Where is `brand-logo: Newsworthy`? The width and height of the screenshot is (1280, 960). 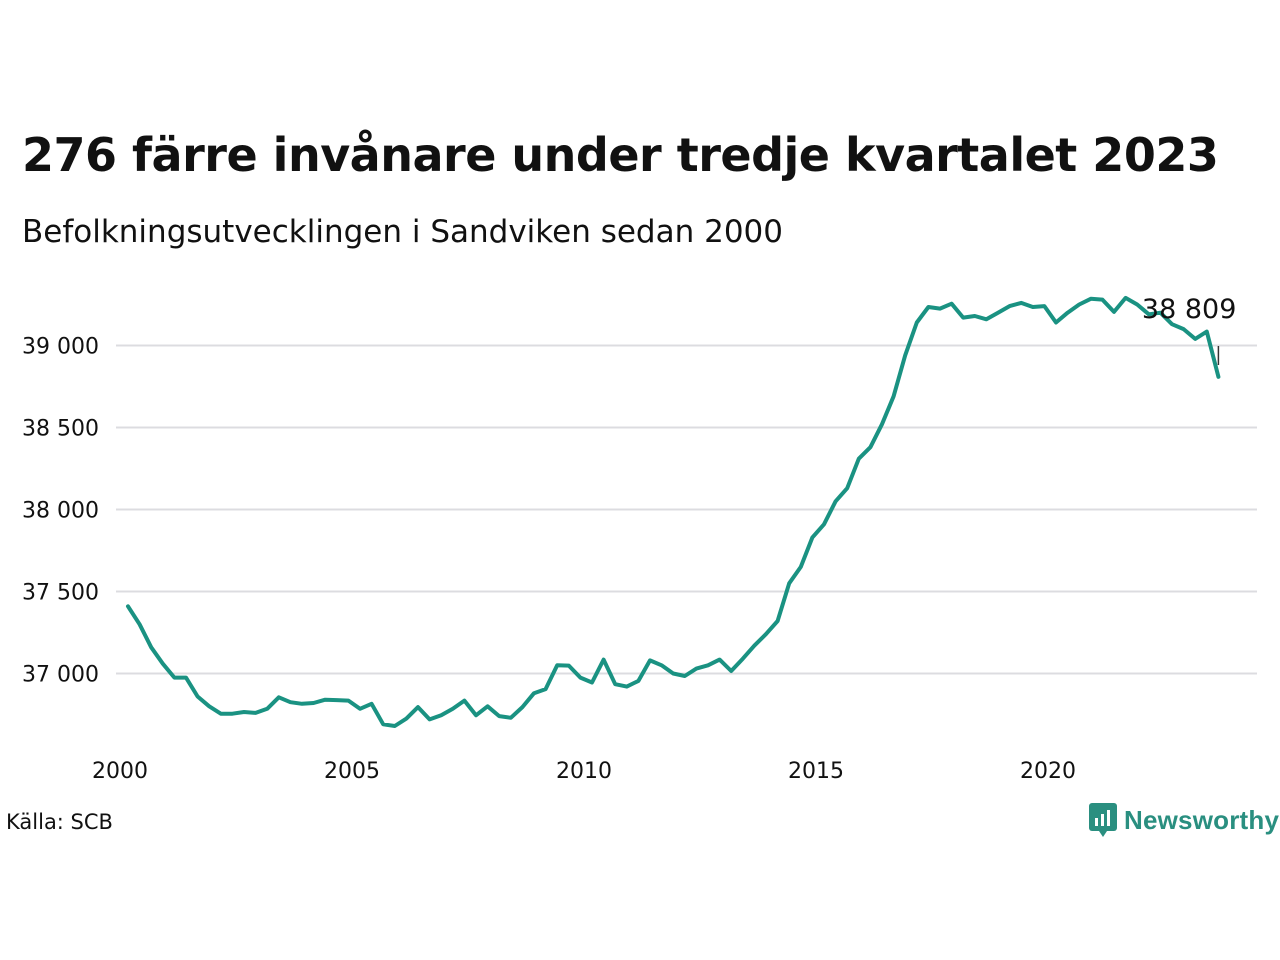
brand-logo: Newsworthy is located at coordinates (1183, 820).